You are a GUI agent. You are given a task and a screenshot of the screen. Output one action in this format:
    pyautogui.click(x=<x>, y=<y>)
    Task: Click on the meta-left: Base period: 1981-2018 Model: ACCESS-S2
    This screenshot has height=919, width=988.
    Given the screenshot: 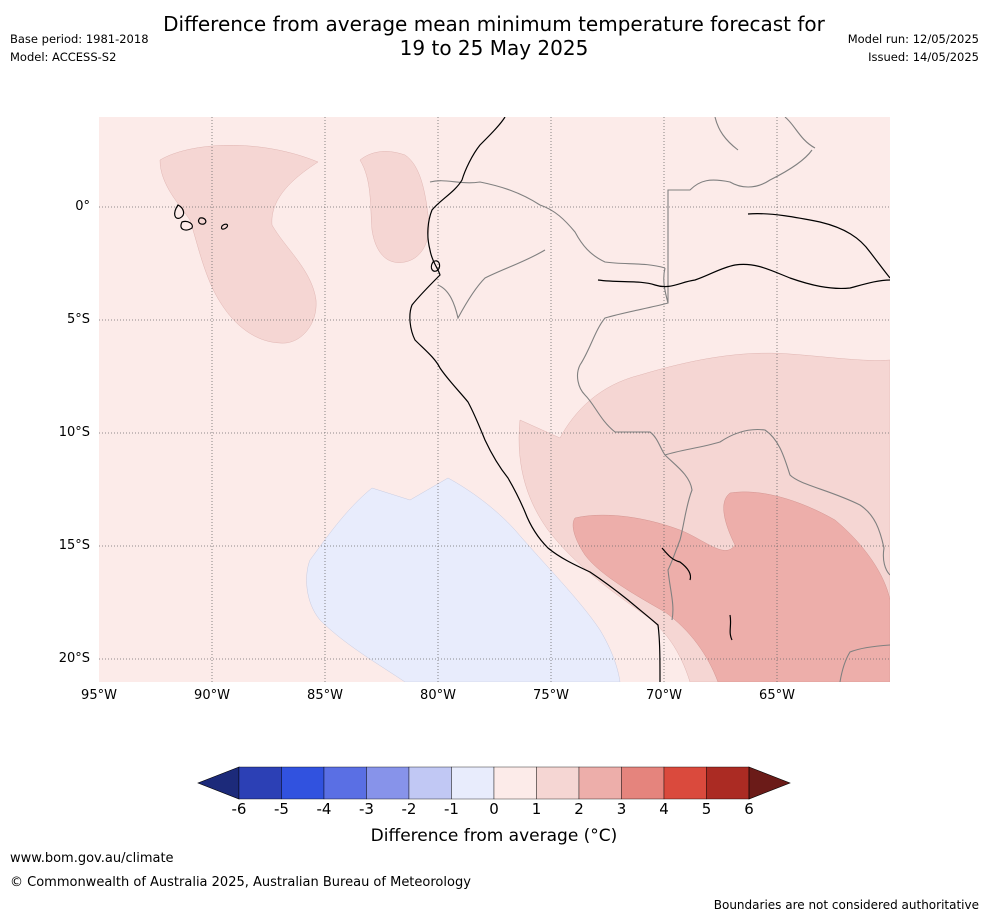 What is the action you would take?
    pyautogui.click(x=79, y=48)
    